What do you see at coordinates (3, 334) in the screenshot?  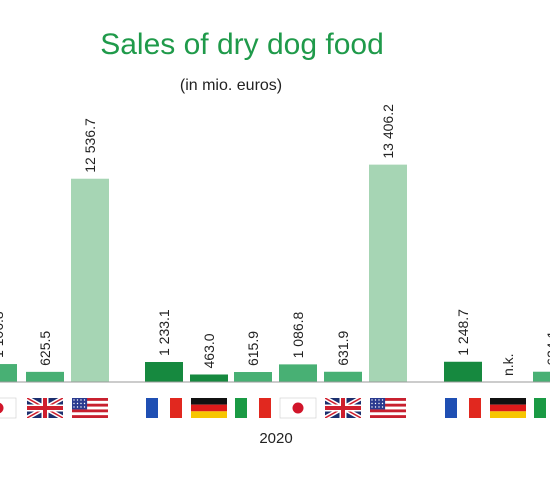 I see `value-label-japan: 1 106.8` at bounding box center [3, 334].